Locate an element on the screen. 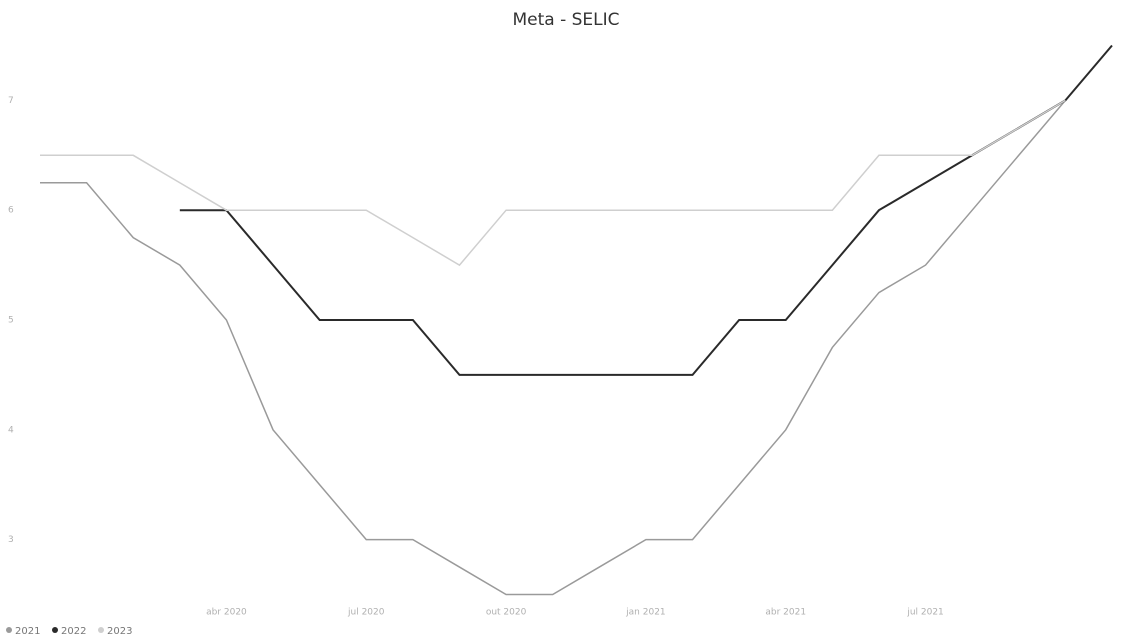  y-tick-label: 5 is located at coordinates (11, 321).